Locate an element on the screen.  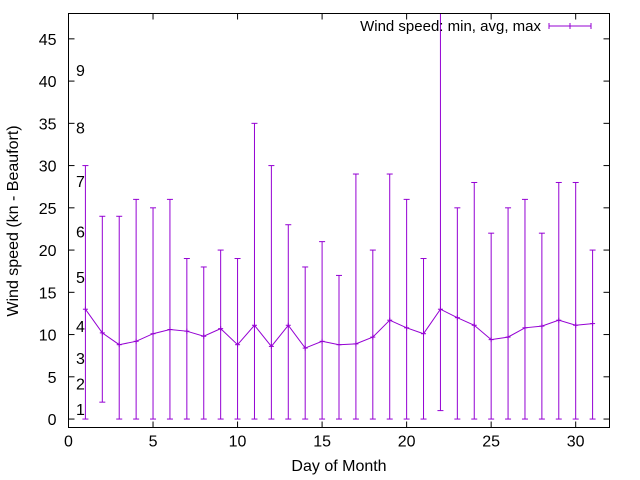
x-tick-label: 5 is located at coordinates (153, 442).